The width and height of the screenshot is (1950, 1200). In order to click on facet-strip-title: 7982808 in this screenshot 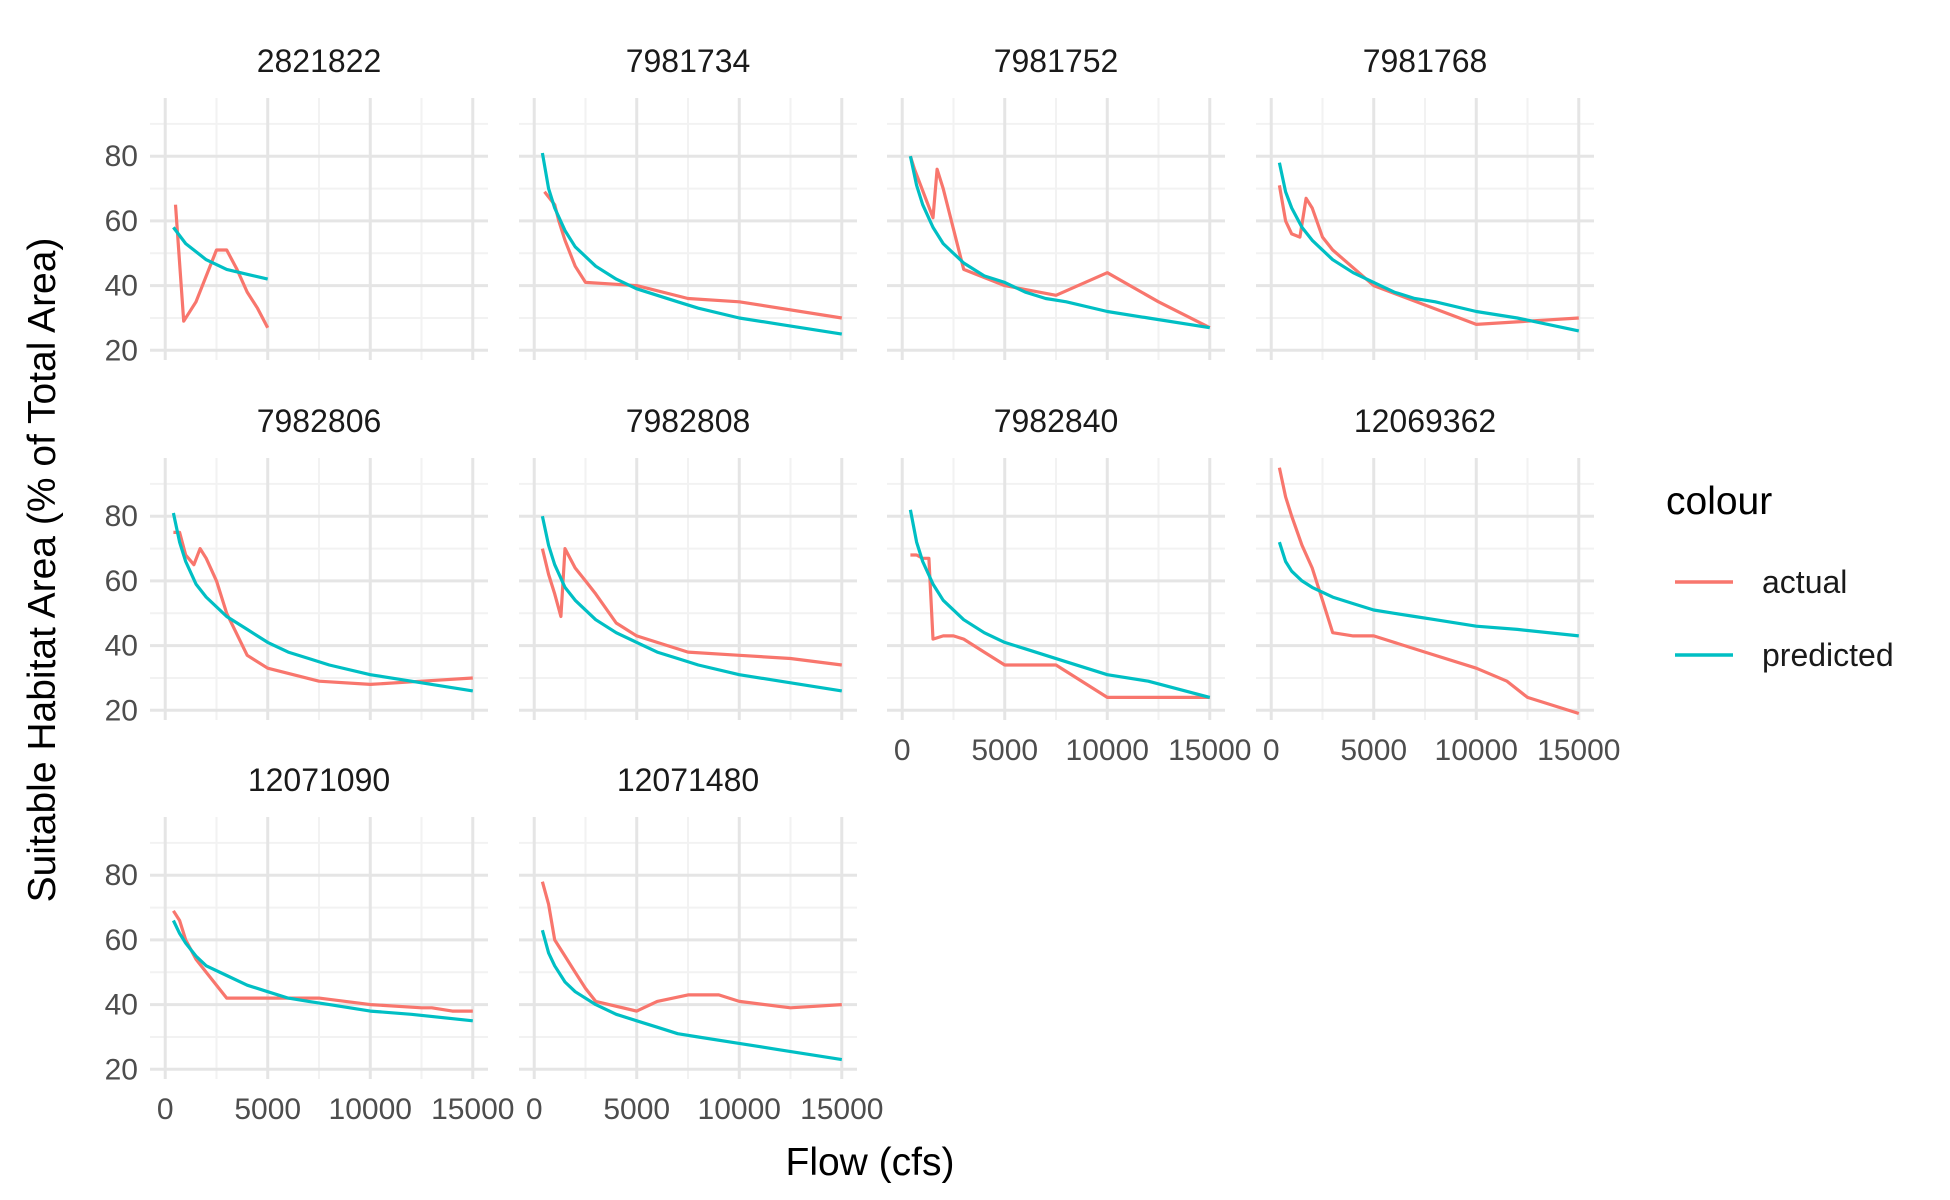, I will do `click(688, 421)`.